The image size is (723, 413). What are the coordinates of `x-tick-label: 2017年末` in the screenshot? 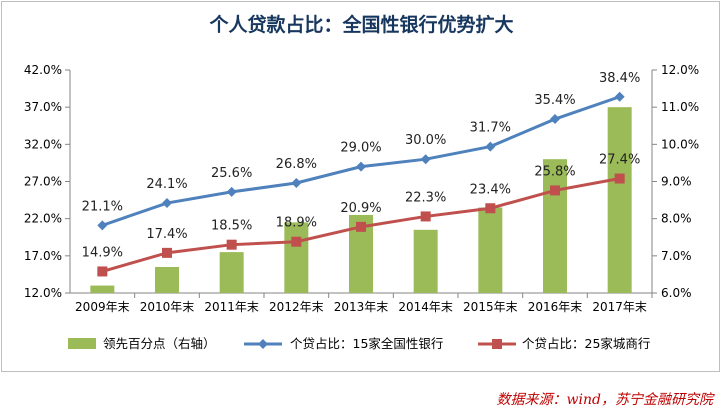 It's located at (619, 307).